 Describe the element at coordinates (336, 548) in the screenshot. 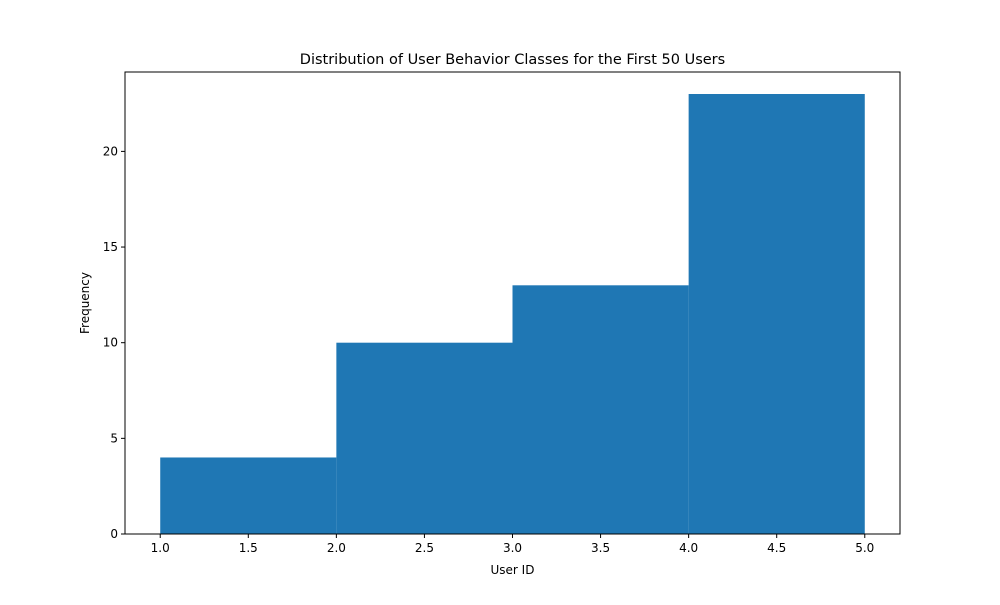

I see `x-tick-label: 2.0` at that location.